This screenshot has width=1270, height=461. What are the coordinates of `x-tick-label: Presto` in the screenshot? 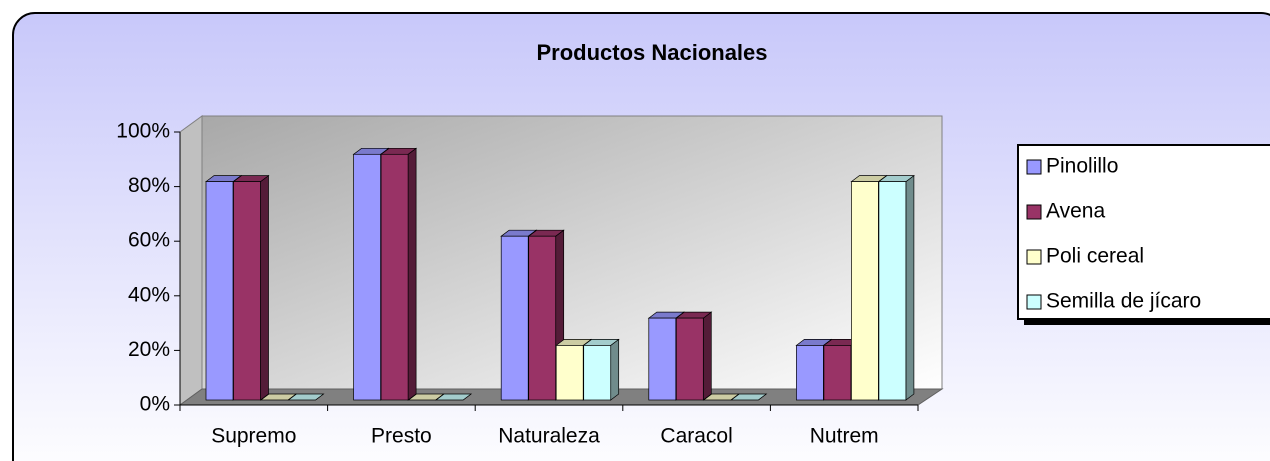 It's located at (401, 436).